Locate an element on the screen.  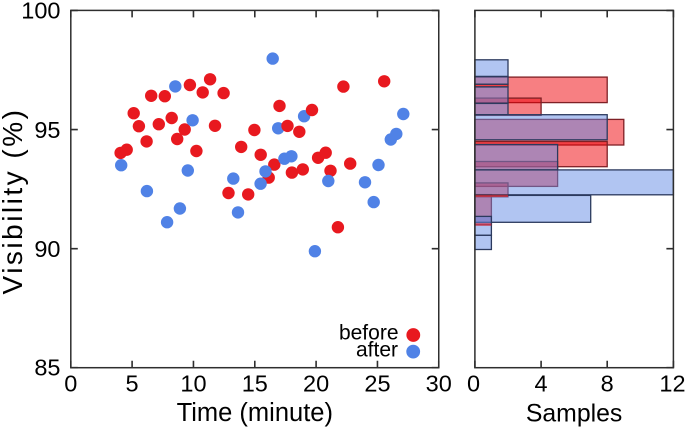
svg-text: 100 is located at coordinates (40, 12).